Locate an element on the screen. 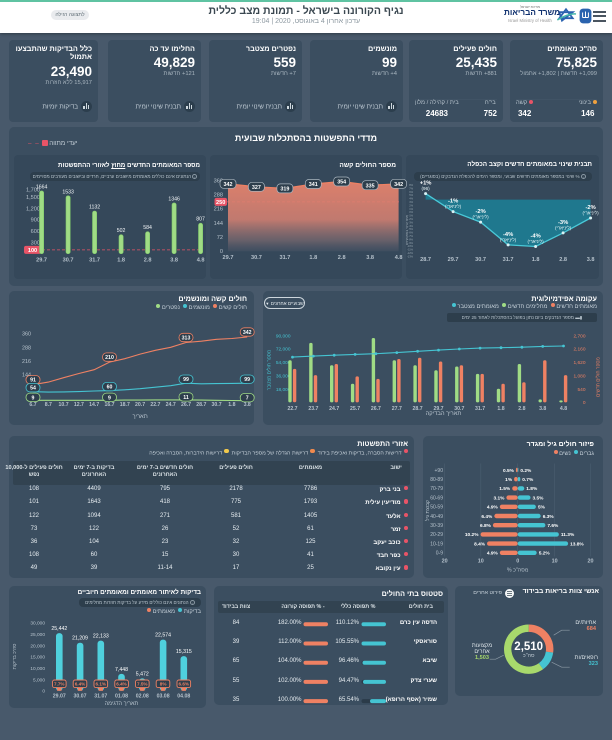  svg-text: 25,000 is located at coordinates (37, 634).